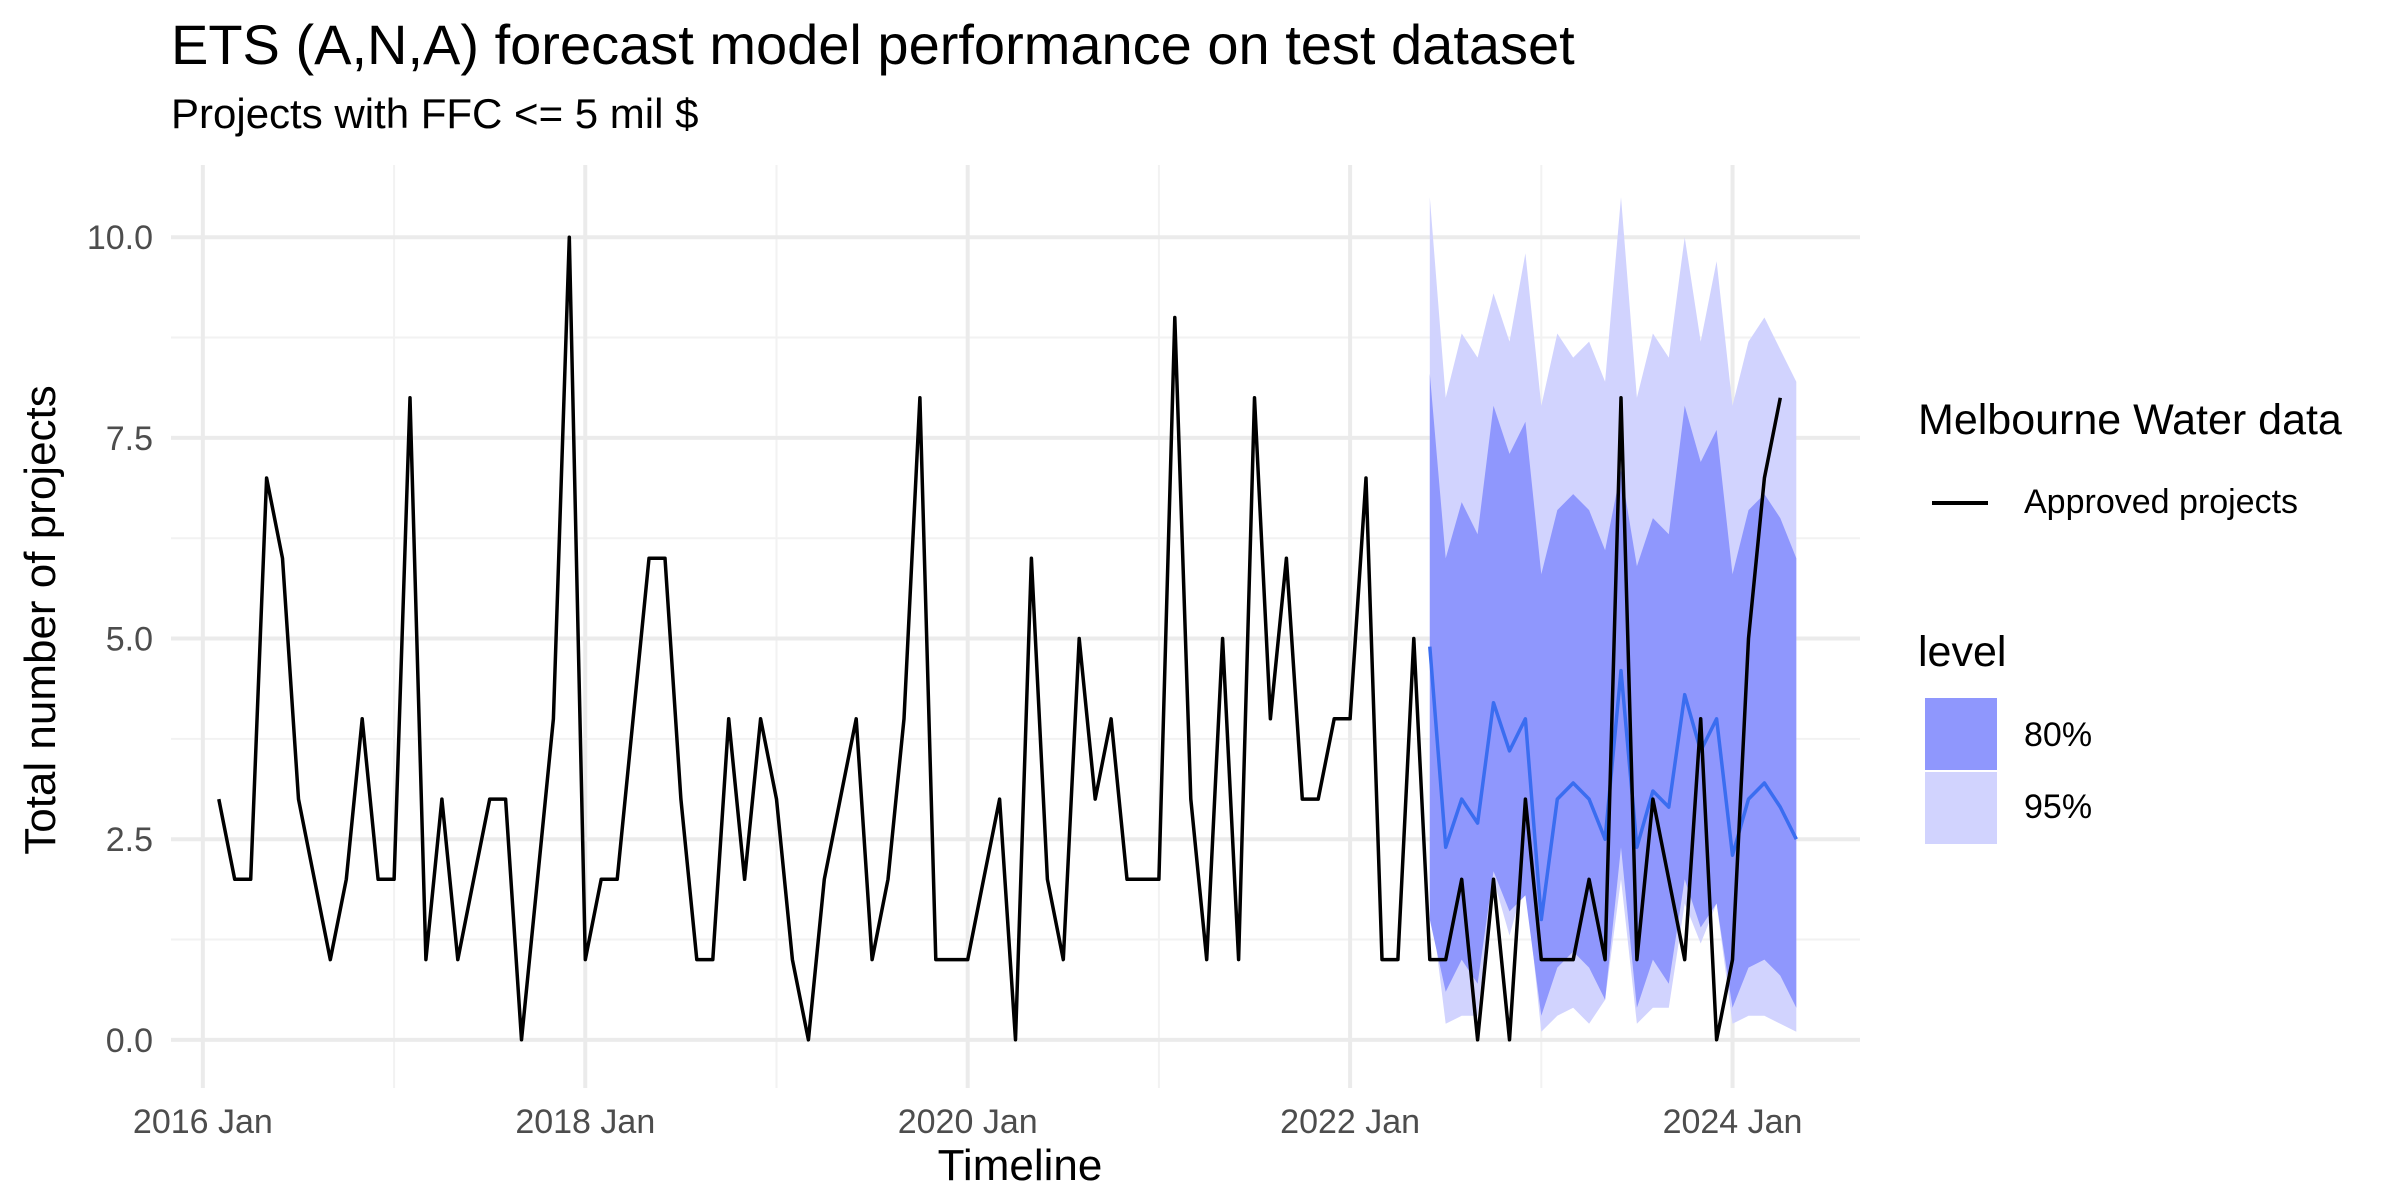 This screenshot has width=2400, height=1200. Describe the element at coordinates (1350, 1122) in the screenshot. I see `x-tick-label: 2022 Jan` at that location.